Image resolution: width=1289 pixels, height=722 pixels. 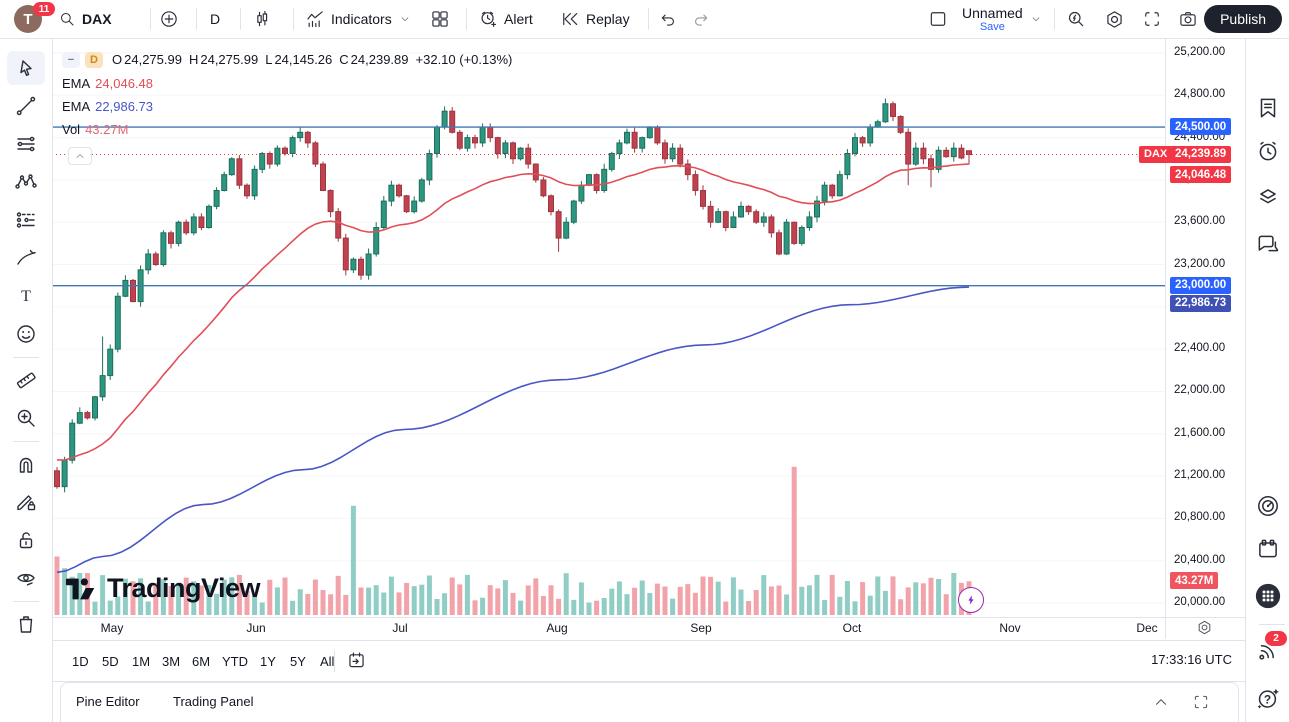 What do you see at coordinates (1268, 197) in the screenshot?
I see `object-tree-button` at bounding box center [1268, 197].